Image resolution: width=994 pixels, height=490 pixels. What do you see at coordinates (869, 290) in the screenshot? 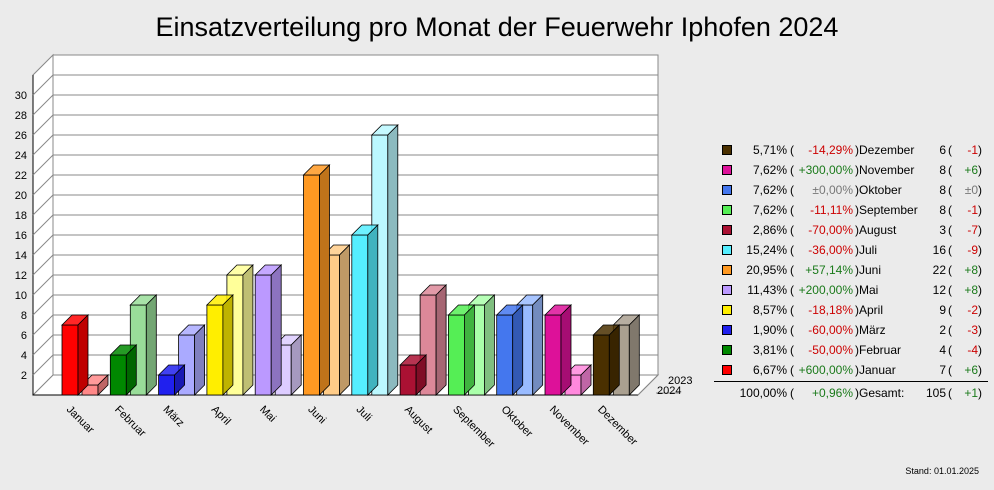
I see `legend-month: Mai` at bounding box center [869, 290].